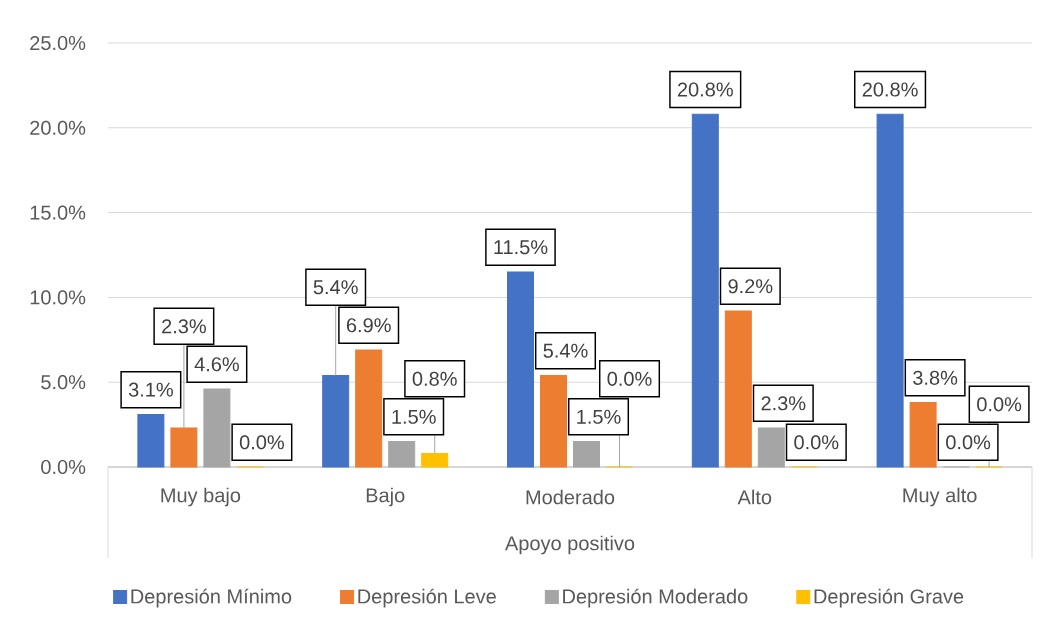 The image size is (1046, 625). What do you see at coordinates (63, 467) in the screenshot?
I see `y-tick-label: 0.0%` at bounding box center [63, 467].